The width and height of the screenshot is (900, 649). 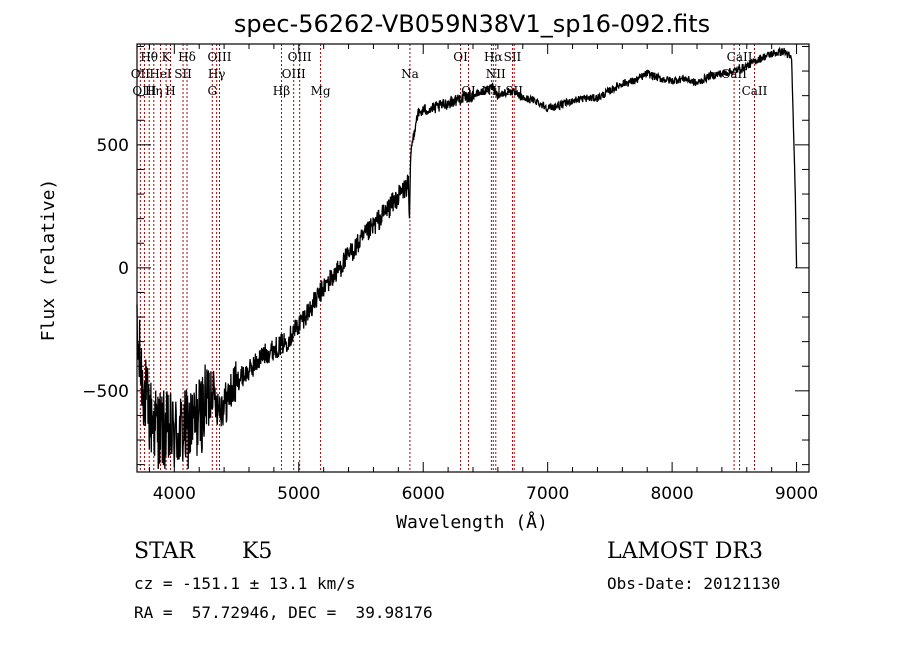 I want to click on x-axis-label: Wavelength (Å), so click(x=472, y=522).